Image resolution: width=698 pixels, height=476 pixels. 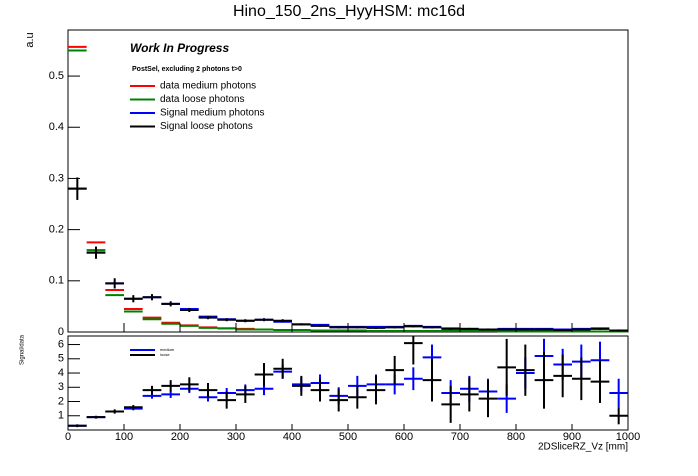 I want to click on x-tick-label: 200, so click(x=180, y=437).